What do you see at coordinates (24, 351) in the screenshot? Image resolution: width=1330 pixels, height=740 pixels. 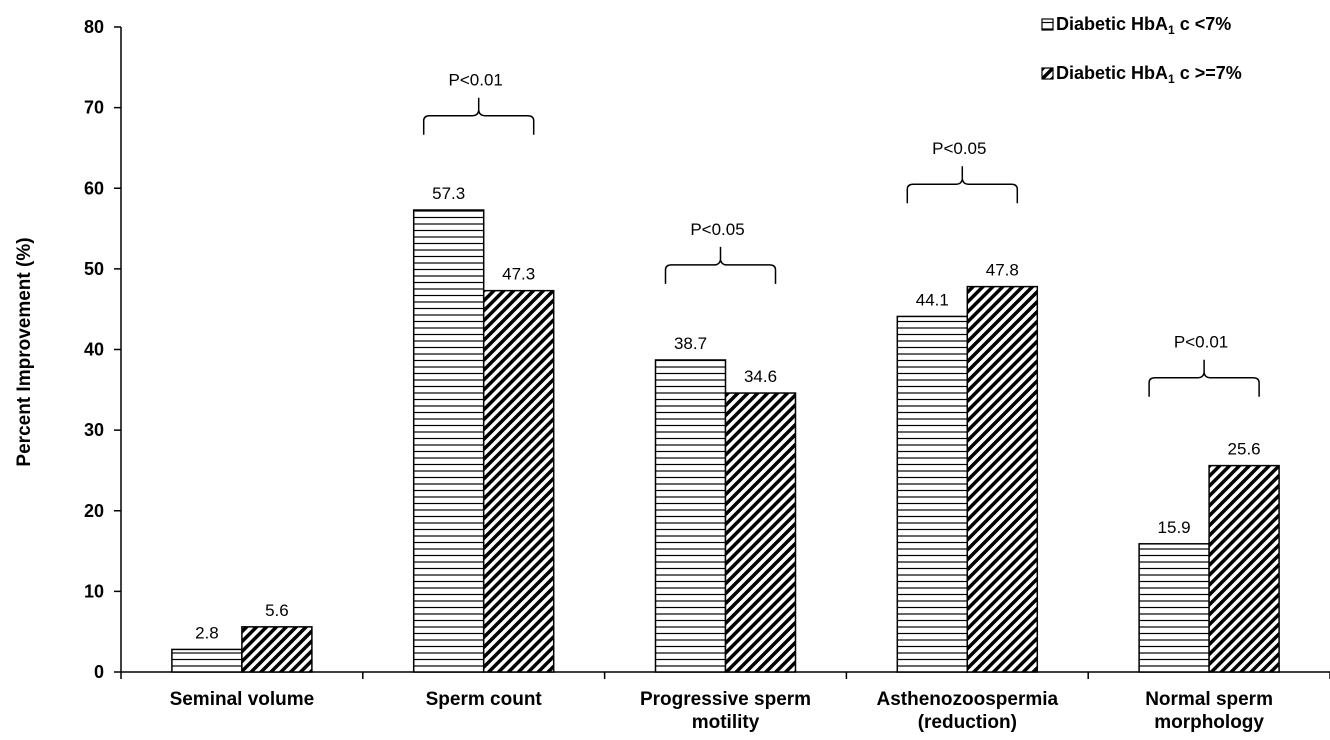 I see `y-axis-title: Percent Improvement (%)` at bounding box center [24, 351].